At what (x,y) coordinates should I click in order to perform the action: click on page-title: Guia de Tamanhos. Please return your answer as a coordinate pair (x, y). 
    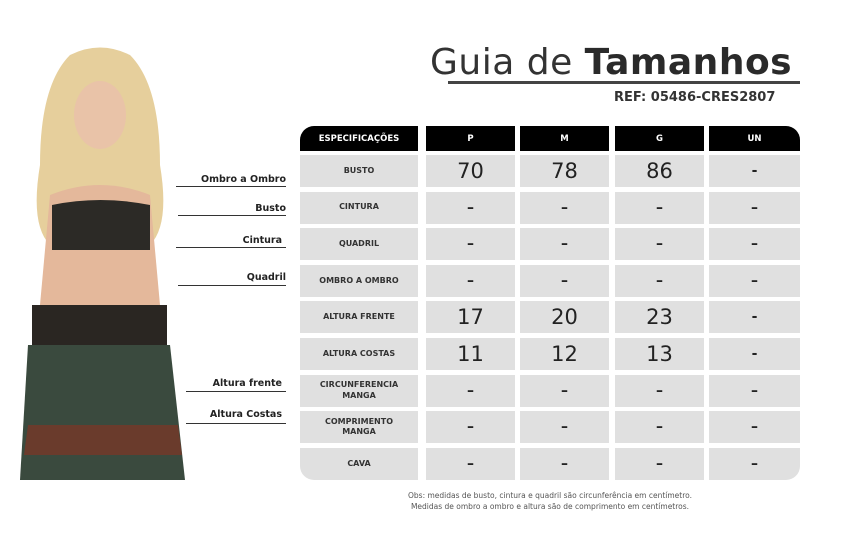
    Looking at the image, I should click on (611, 62).